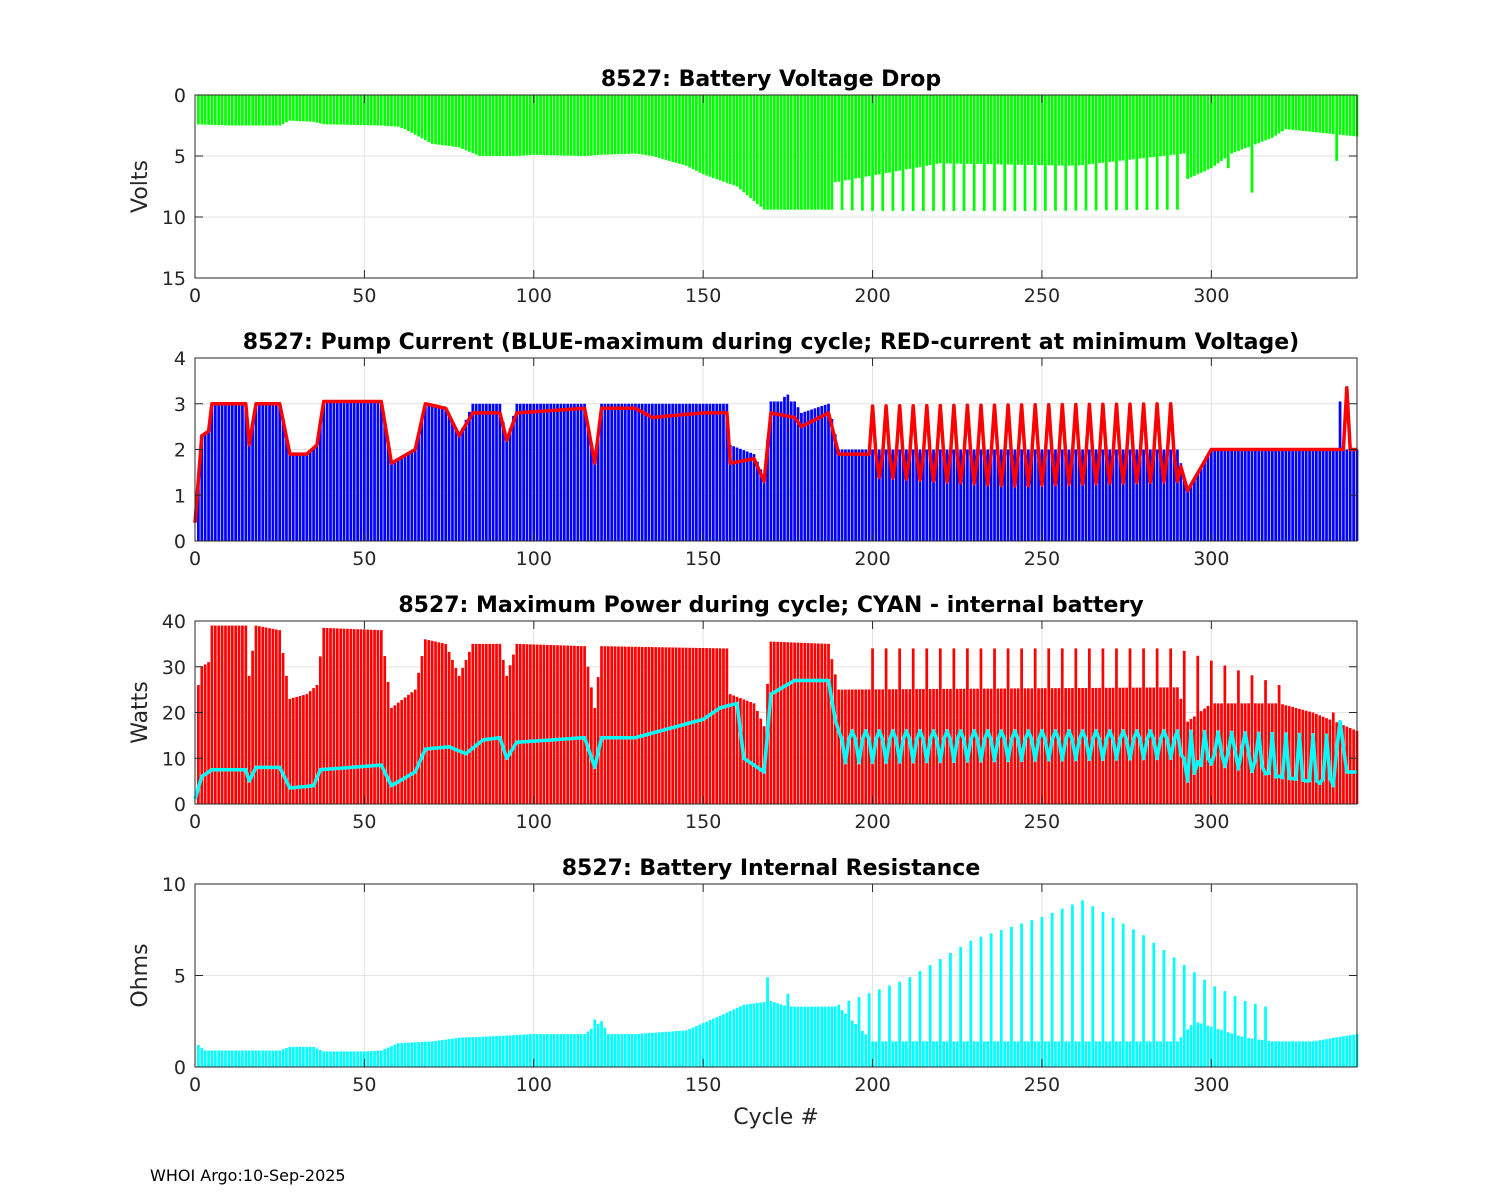 This screenshot has width=1500, height=1200. I want to click on x-tick-label: 100, so click(534, 822).